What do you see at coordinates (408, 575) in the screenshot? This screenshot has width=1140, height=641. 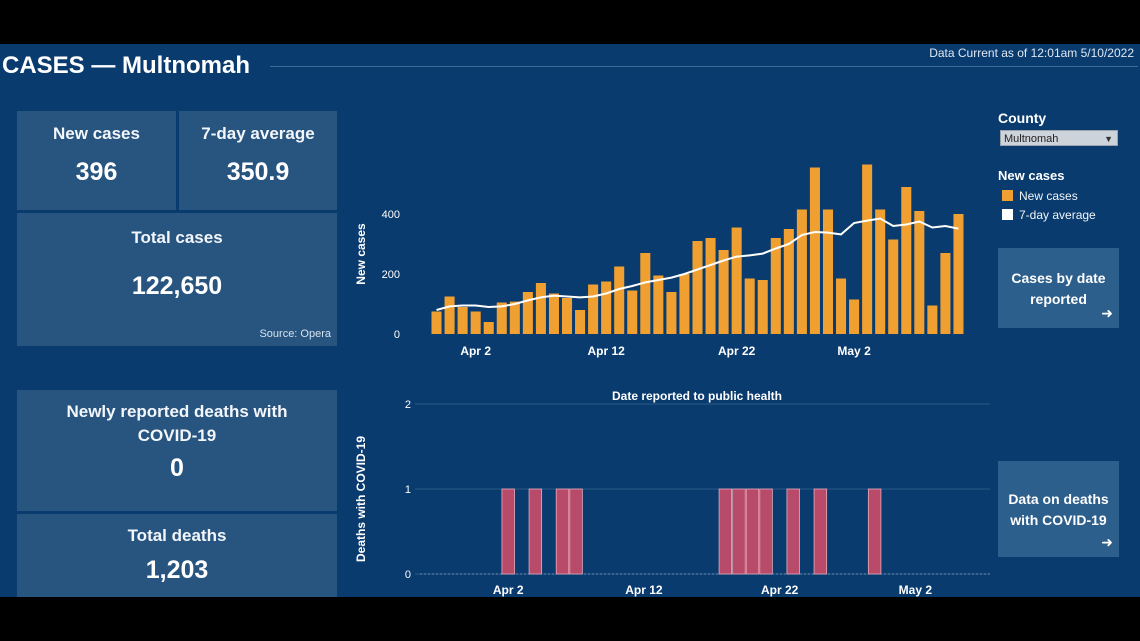 I see `y-tick-label: 0` at bounding box center [408, 575].